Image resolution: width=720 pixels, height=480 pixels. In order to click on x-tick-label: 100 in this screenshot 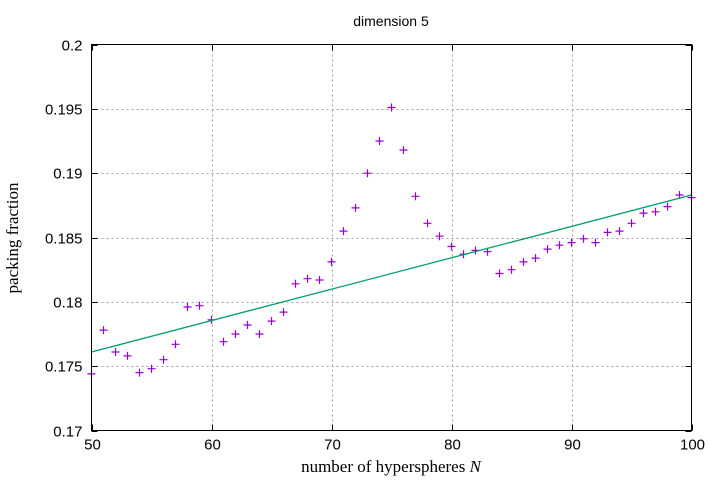, I will do `click(692, 445)`.